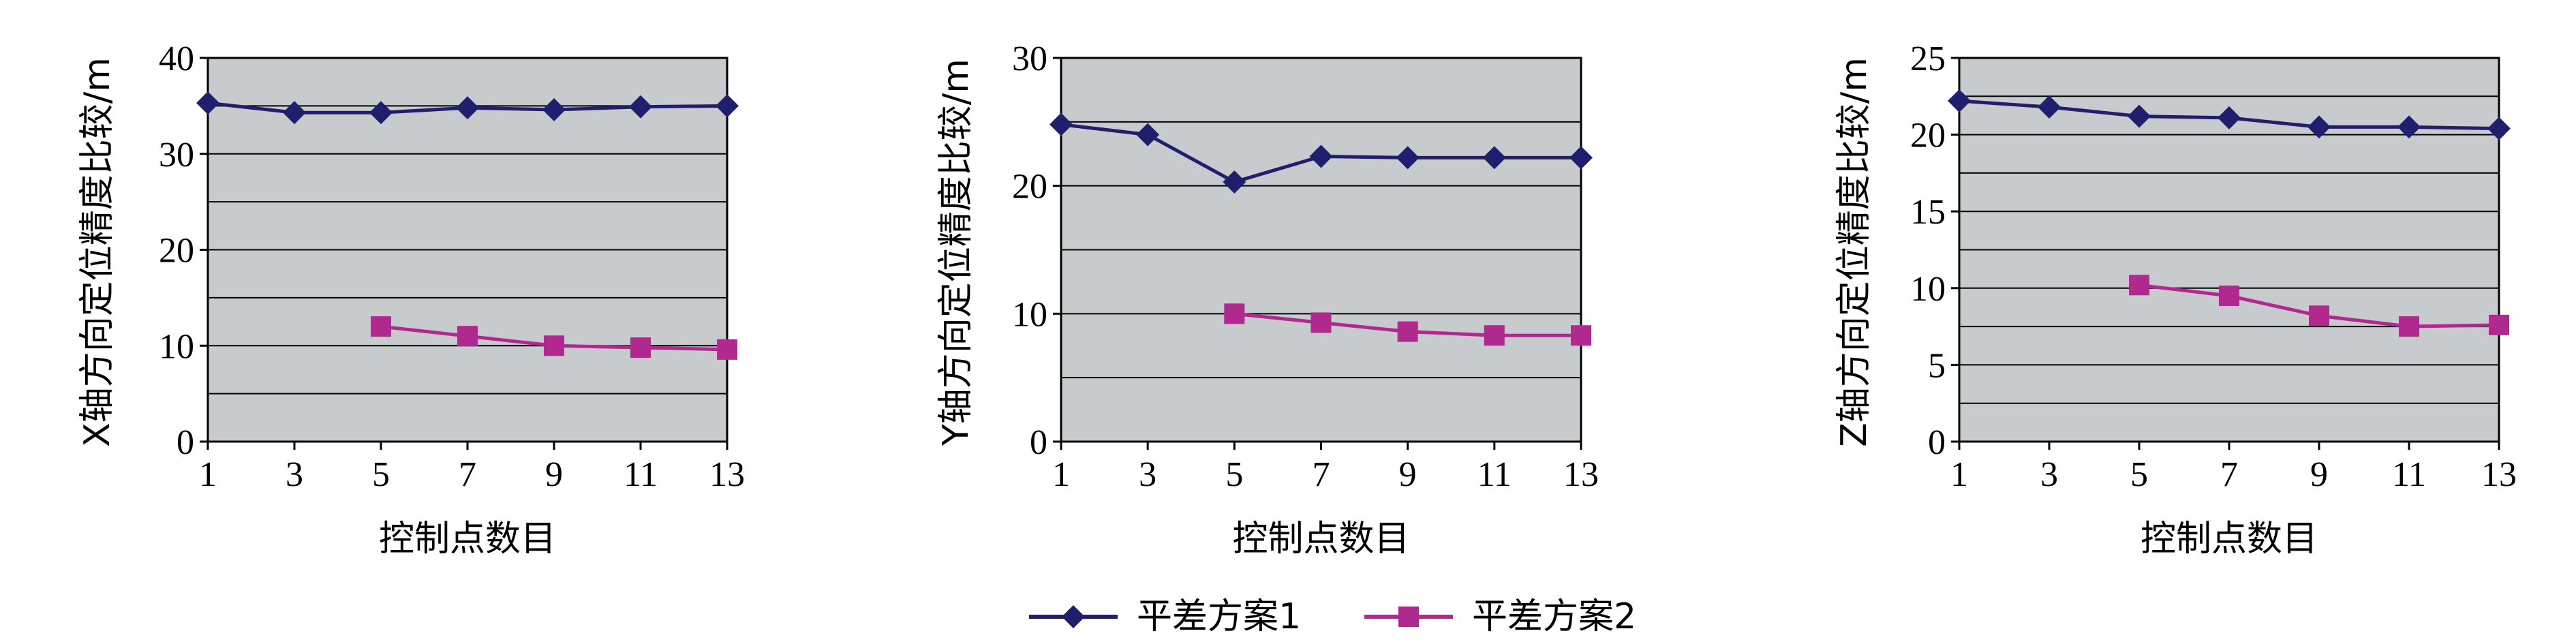 The image size is (2576, 644). What do you see at coordinates (1928, 212) in the screenshot?
I see `y-tick-label: 15` at bounding box center [1928, 212].